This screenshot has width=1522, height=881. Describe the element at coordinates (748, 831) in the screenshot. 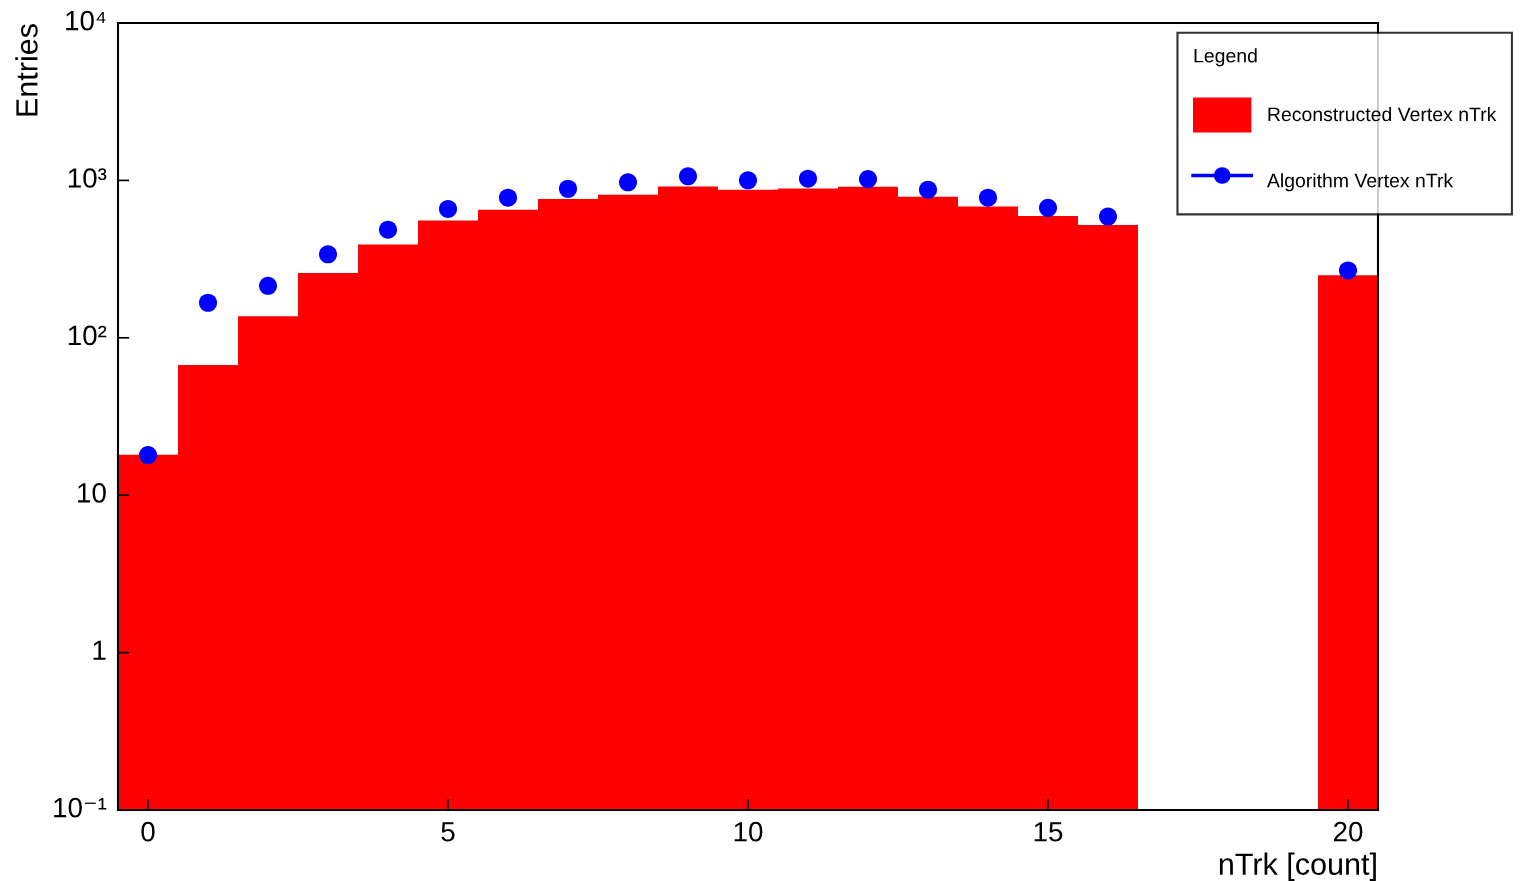

I see `x-tick-label: 10` at that location.